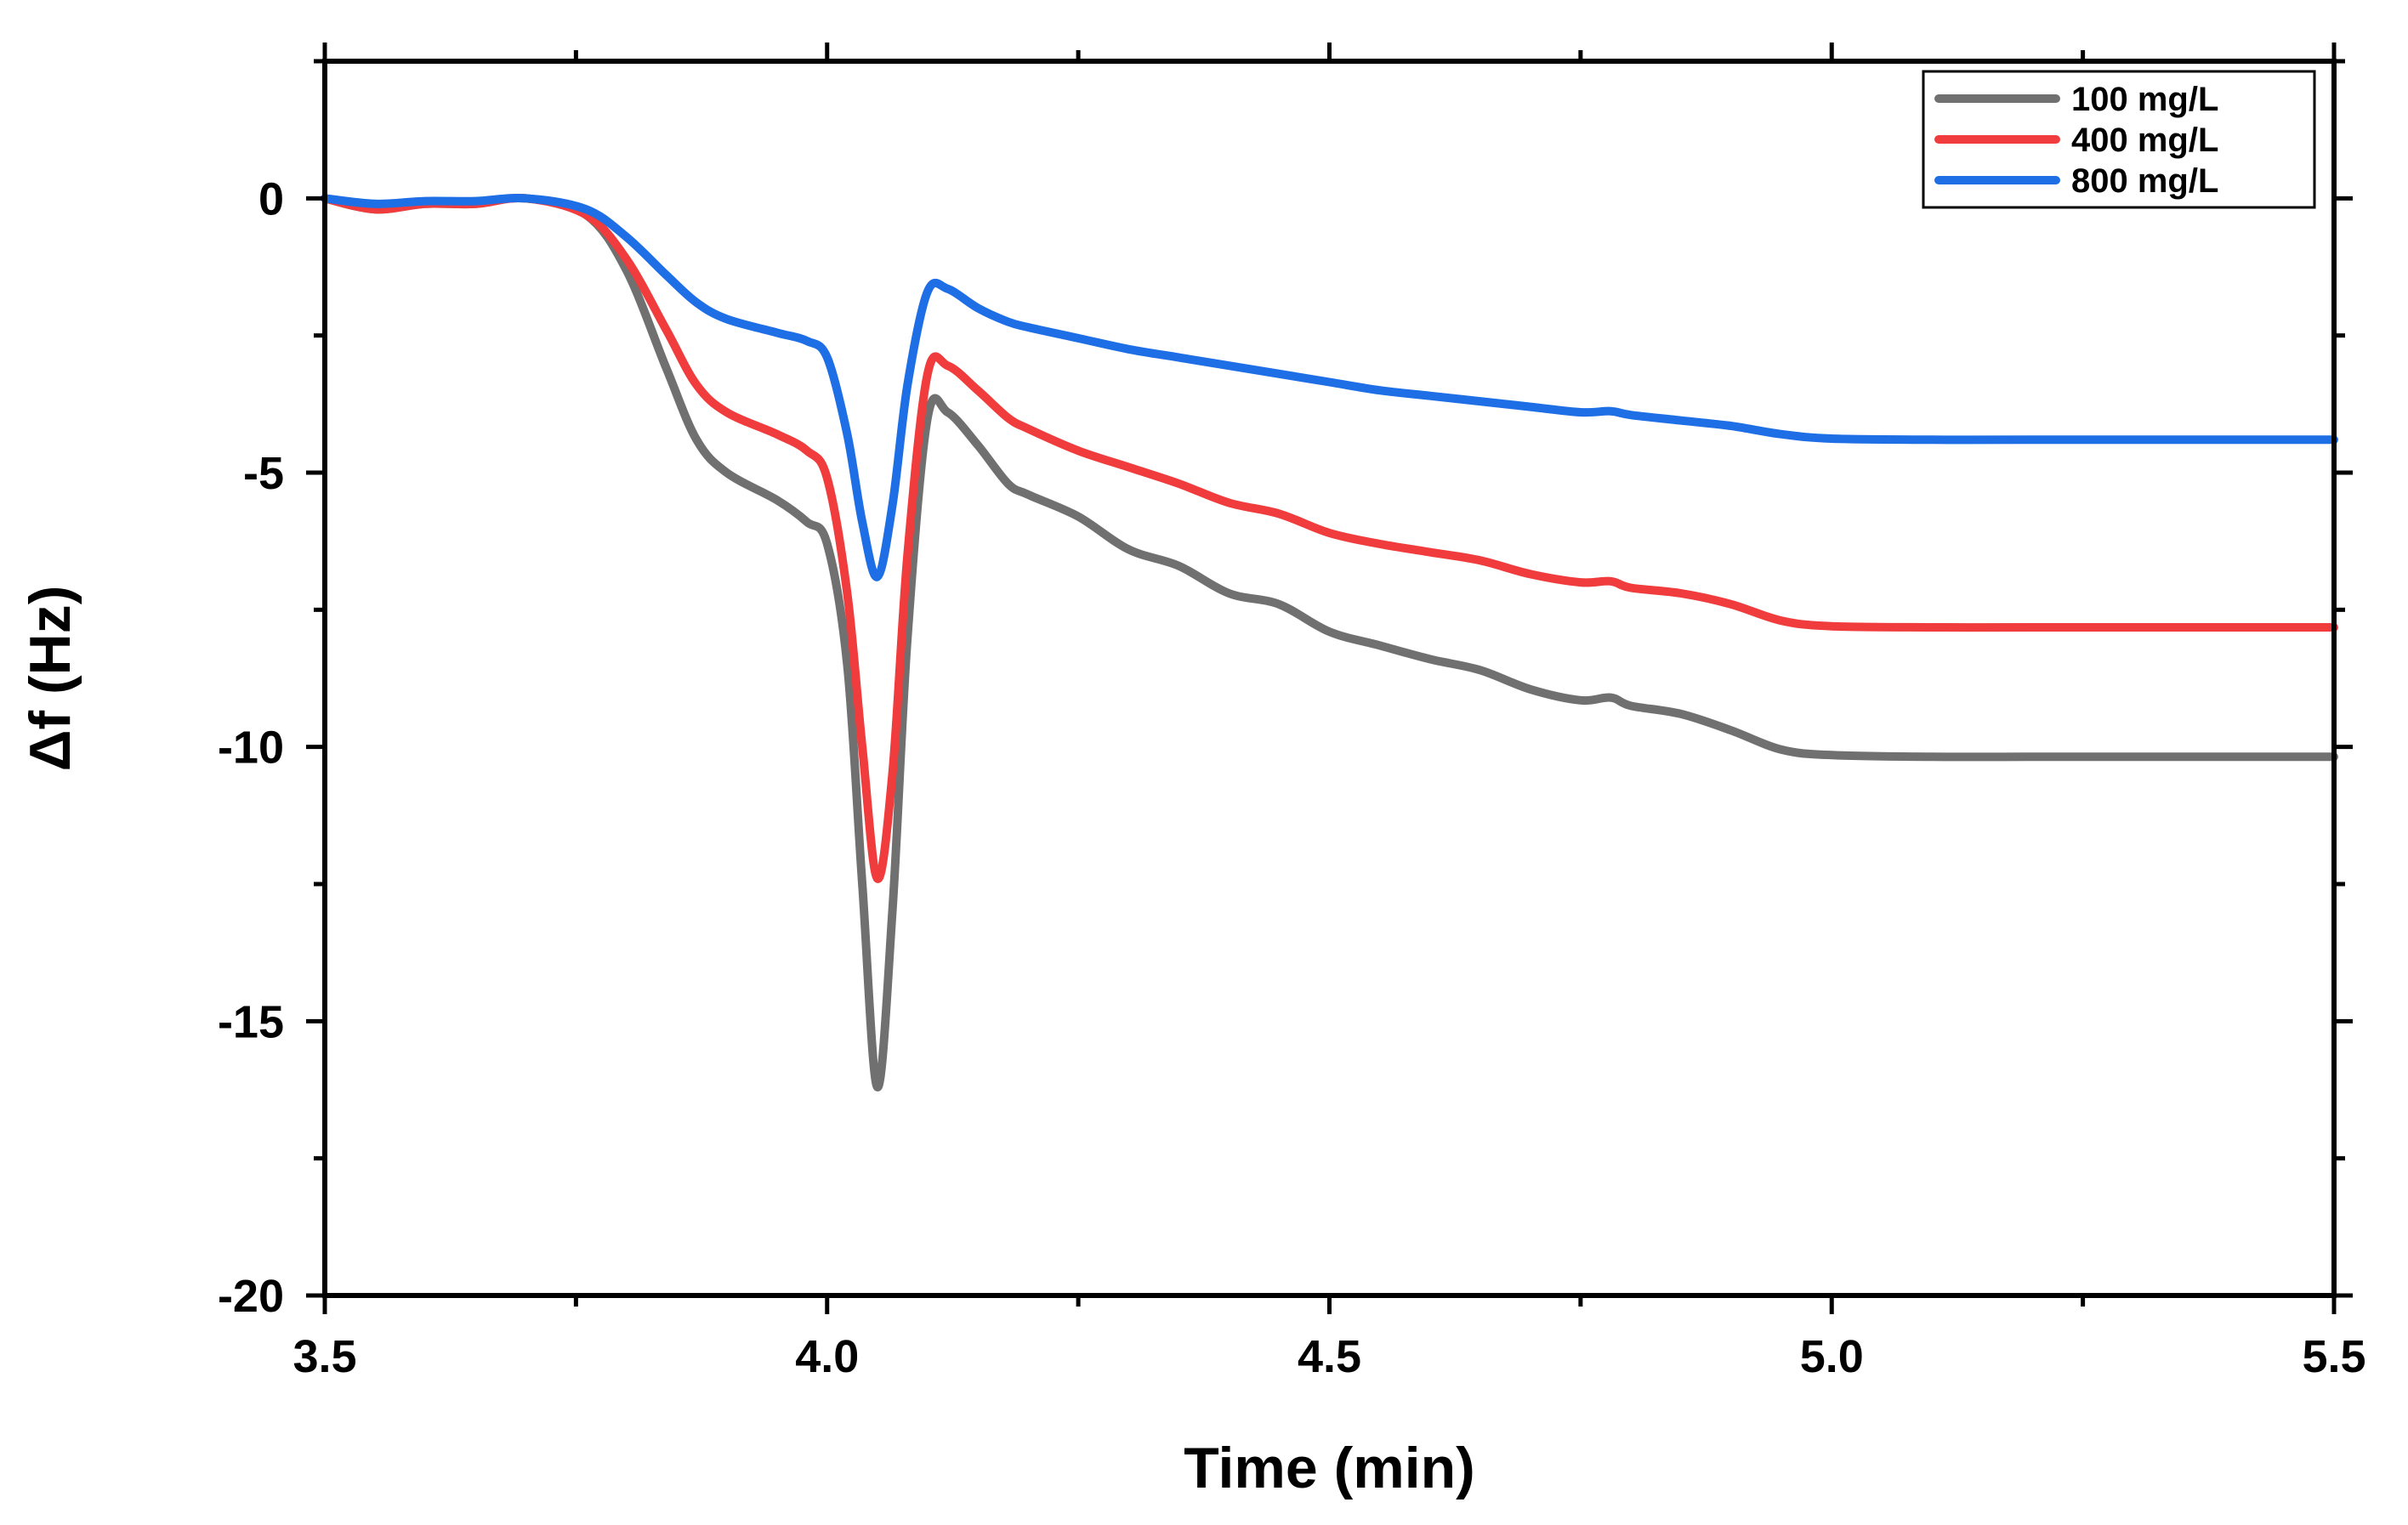 The width and height of the screenshot is (2408, 1525). Describe the element at coordinates (251, 1296) in the screenshot. I see `y-tick-label: -20` at that location.